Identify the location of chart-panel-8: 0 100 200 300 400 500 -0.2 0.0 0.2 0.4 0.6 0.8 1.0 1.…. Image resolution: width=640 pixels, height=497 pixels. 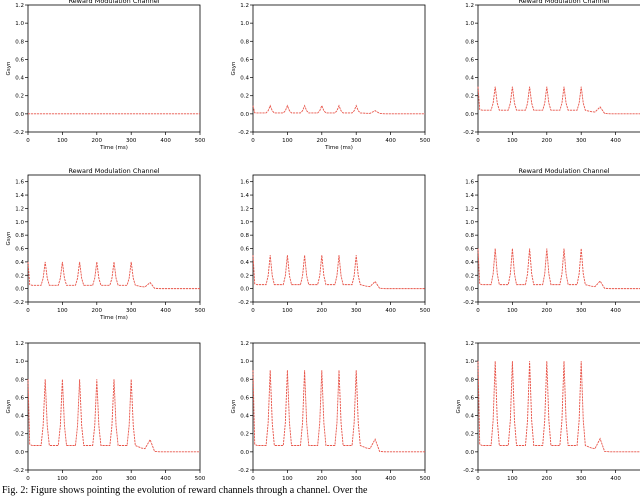
(331, 411).